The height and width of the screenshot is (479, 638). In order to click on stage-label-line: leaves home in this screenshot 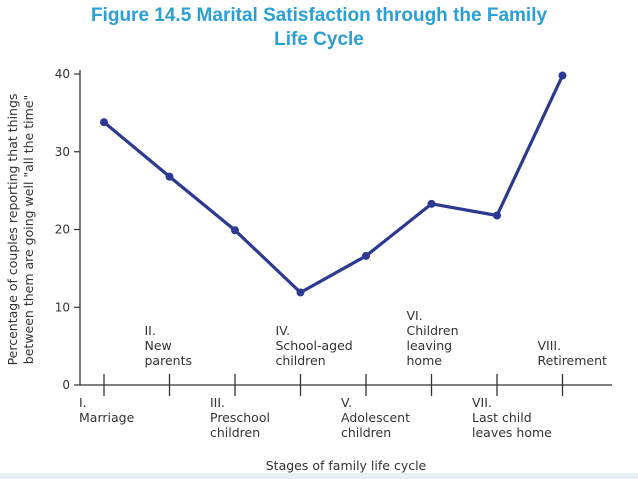, I will do `click(512, 432)`.